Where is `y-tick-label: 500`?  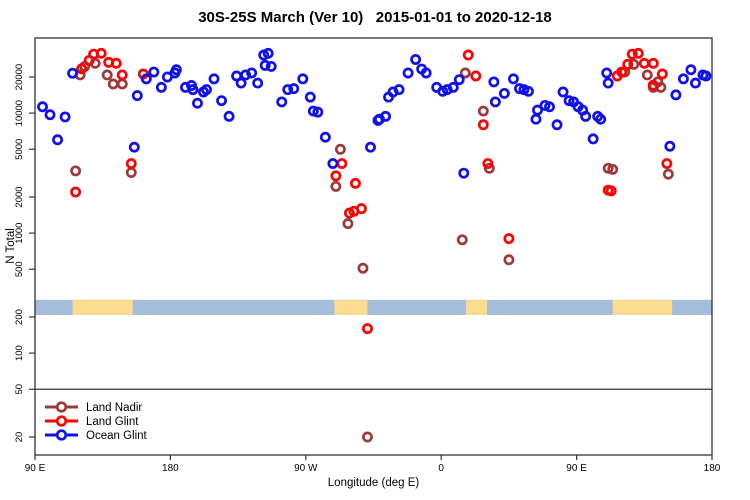
y-tick-label: 500 is located at coordinates (19, 269).